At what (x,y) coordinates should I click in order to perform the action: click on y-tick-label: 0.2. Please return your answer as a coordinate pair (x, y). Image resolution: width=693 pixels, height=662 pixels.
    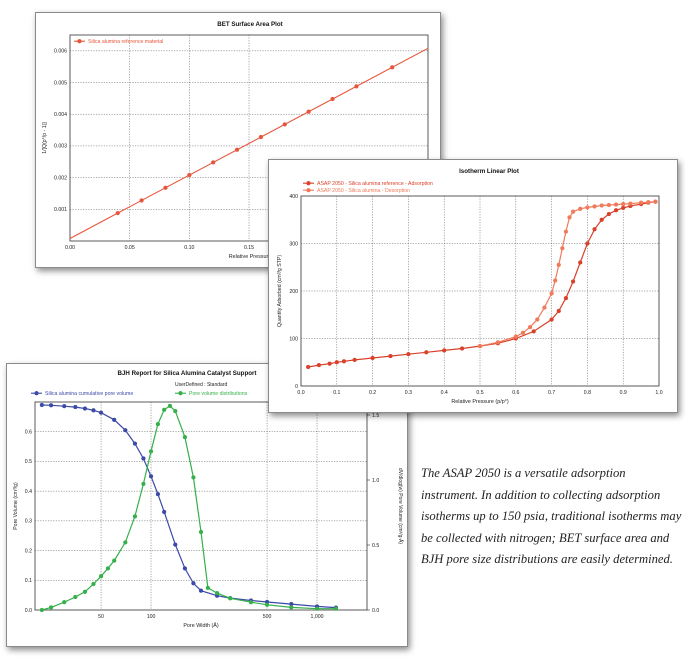
    Looking at the image, I should click on (28, 551).